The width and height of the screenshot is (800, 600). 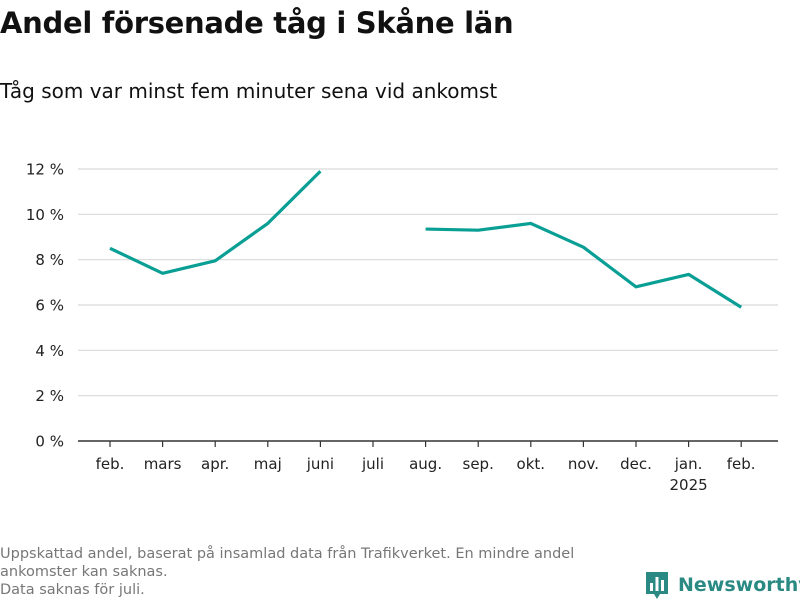 What do you see at coordinates (372, 464) in the screenshot?
I see `x-tick-label: juli` at bounding box center [372, 464].